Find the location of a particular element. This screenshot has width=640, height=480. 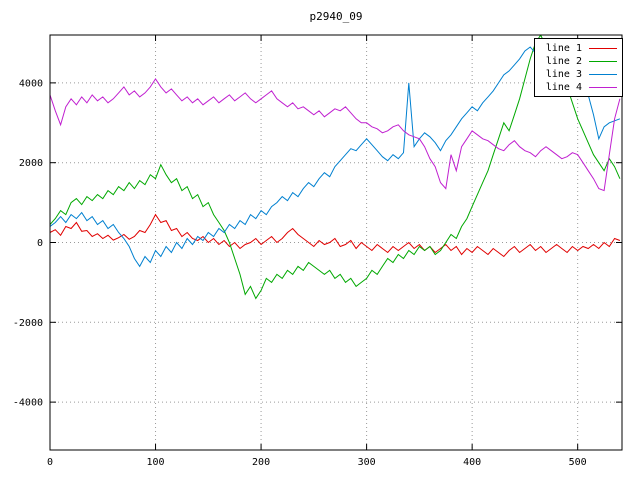

y-tick-label: 4000 is located at coordinates (31, 83).